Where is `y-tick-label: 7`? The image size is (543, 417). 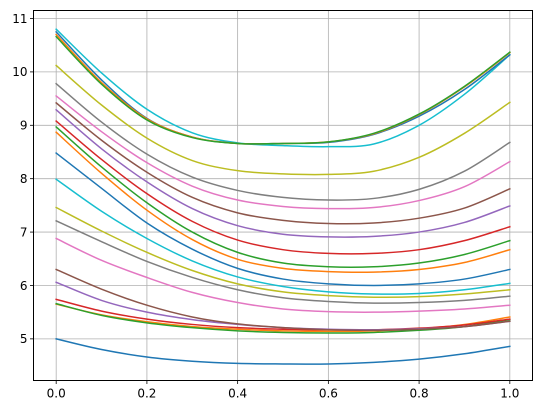 y-tick-label: 7 is located at coordinates (24, 232).